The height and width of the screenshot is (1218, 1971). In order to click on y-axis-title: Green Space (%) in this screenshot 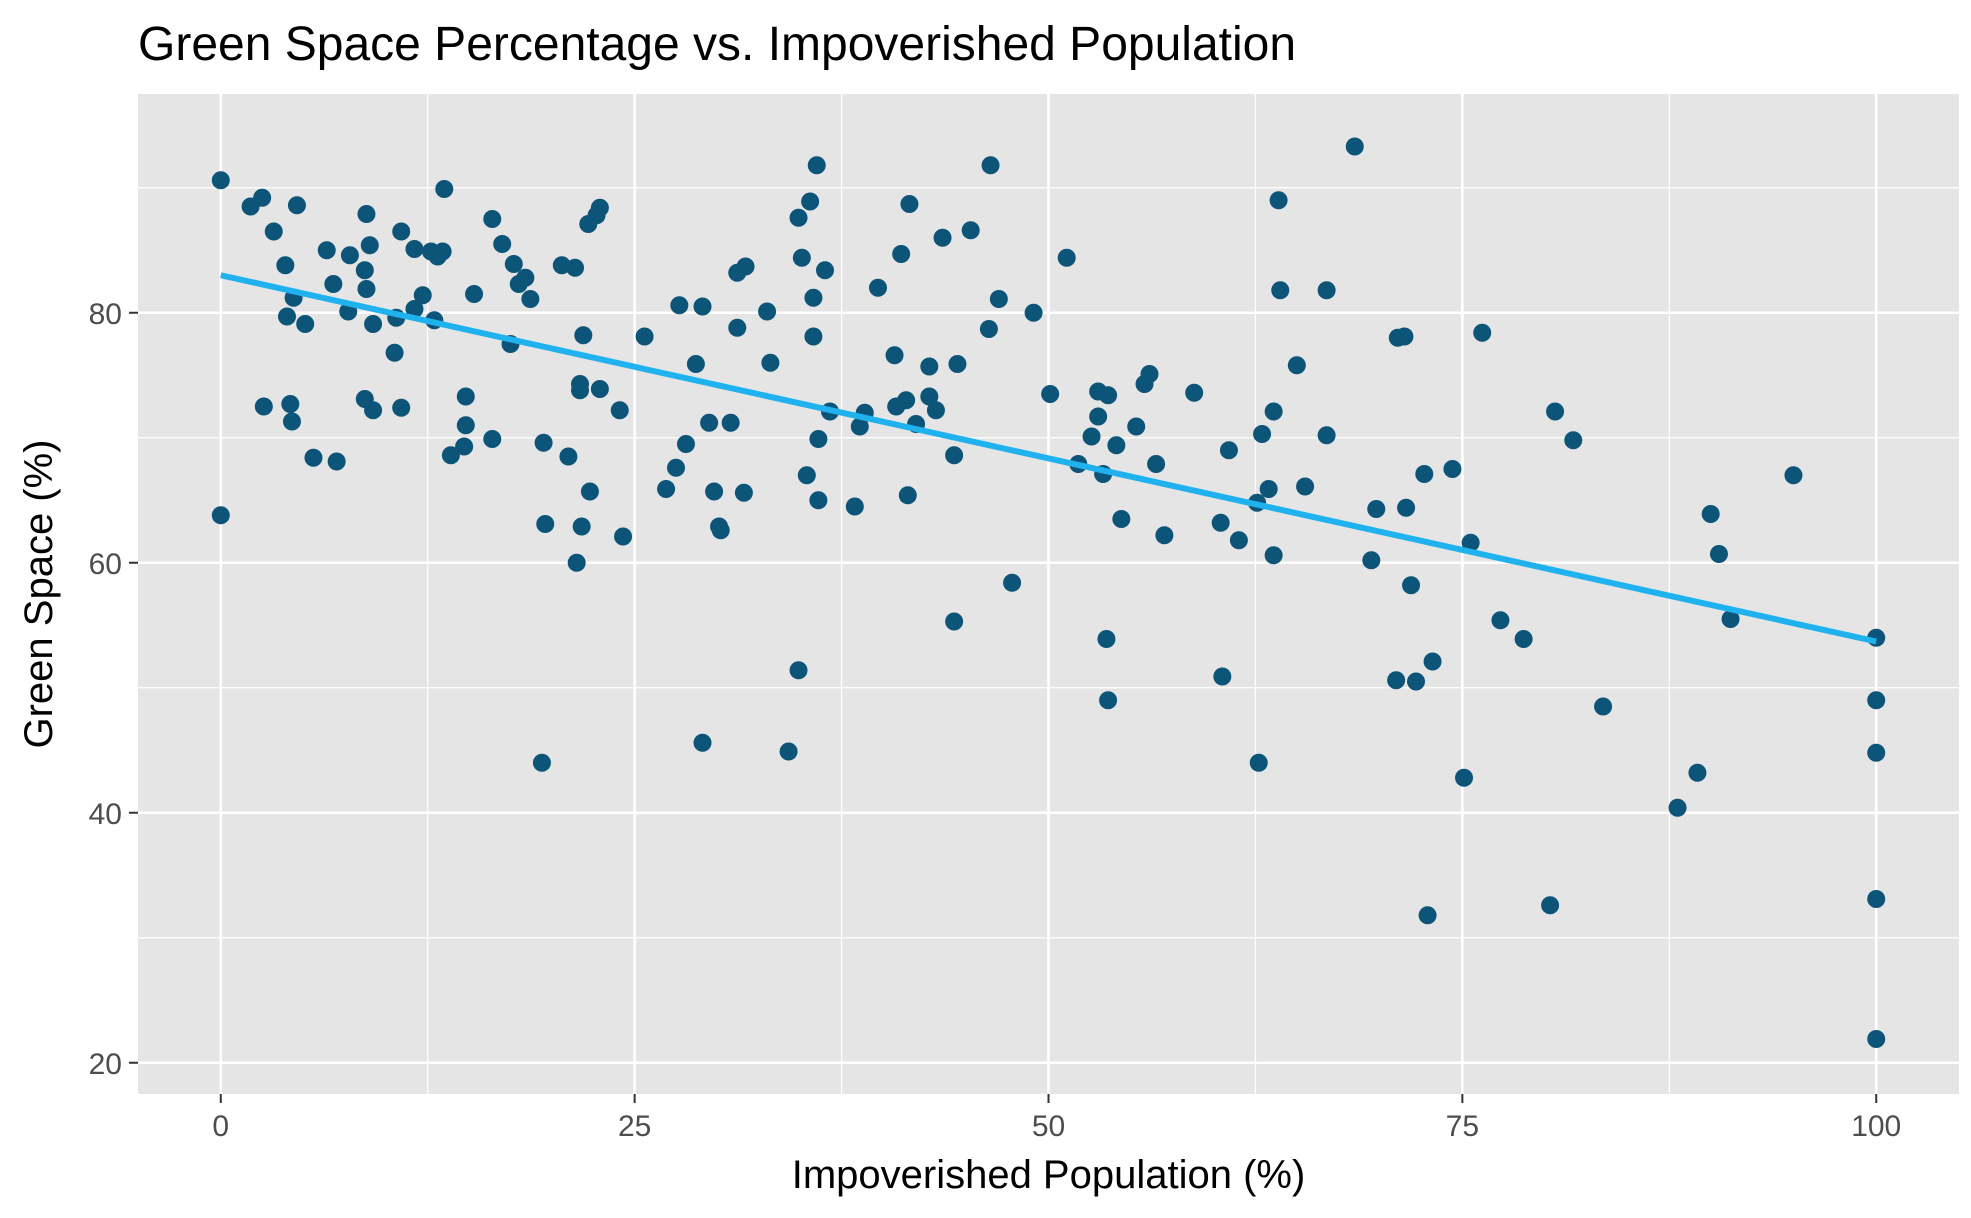, I will do `click(39, 593)`.